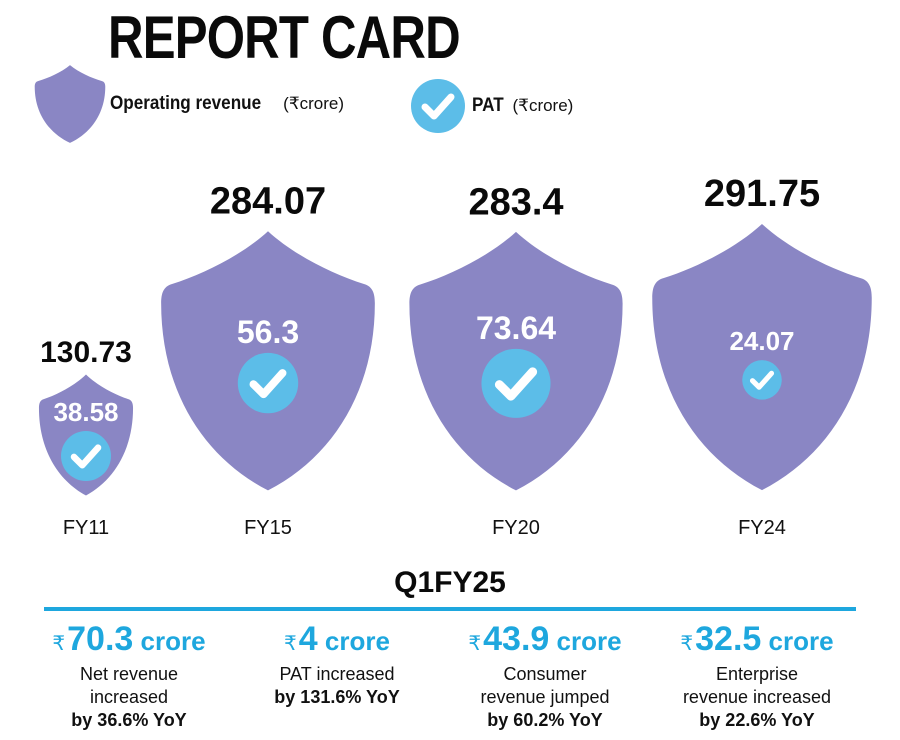 This screenshot has height=740, width=900. What do you see at coordinates (129, 697) in the screenshot?
I see `stat-description: increased` at bounding box center [129, 697].